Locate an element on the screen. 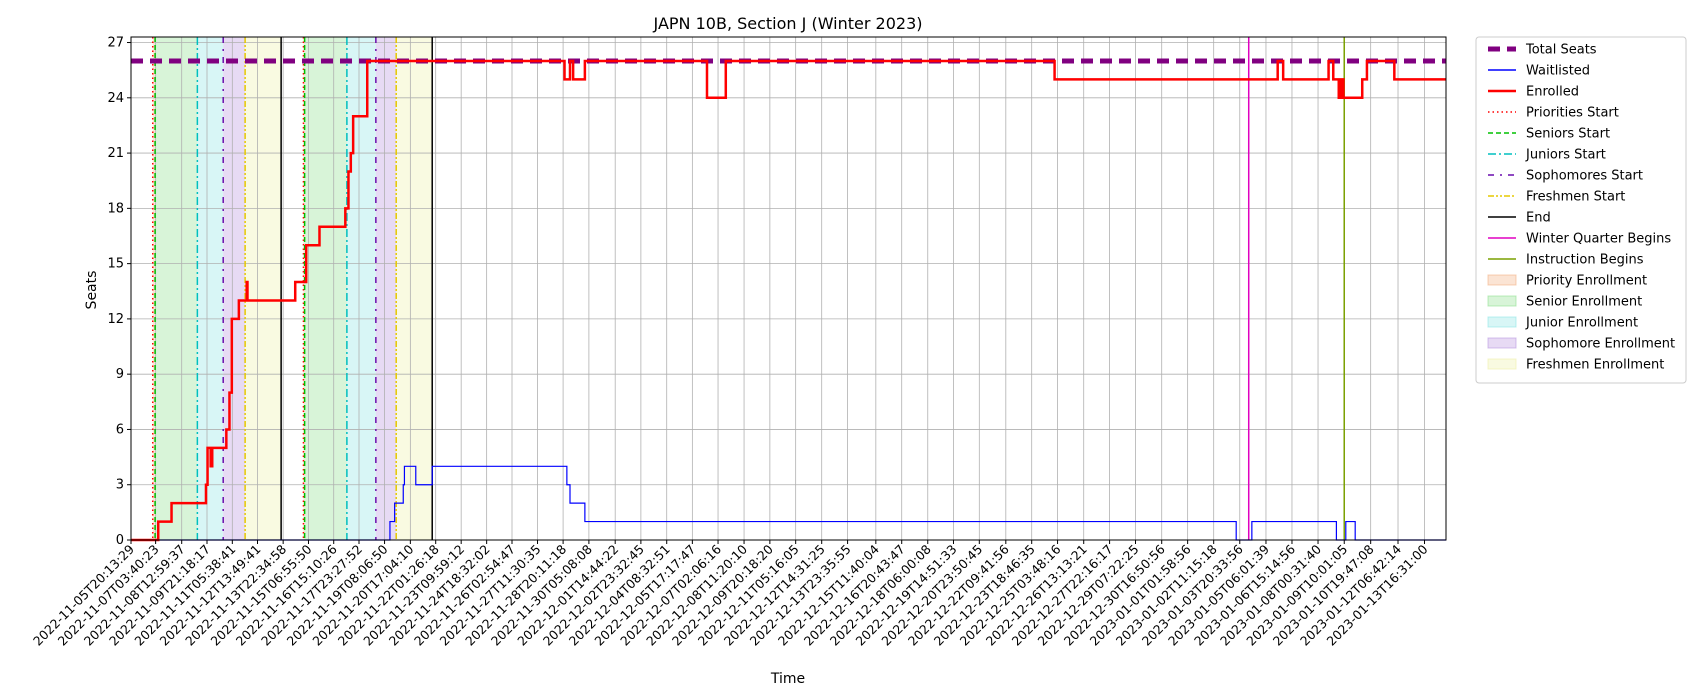  y-axis-ticks: 0 3 6 9 12 15 18 21 24 27 is located at coordinates (119, 292).